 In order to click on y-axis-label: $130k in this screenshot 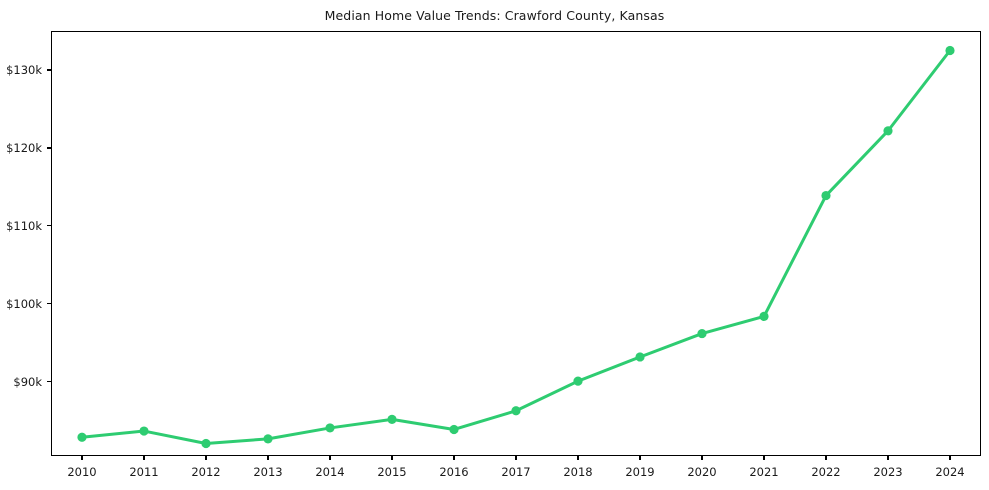, I will do `click(24, 69)`.